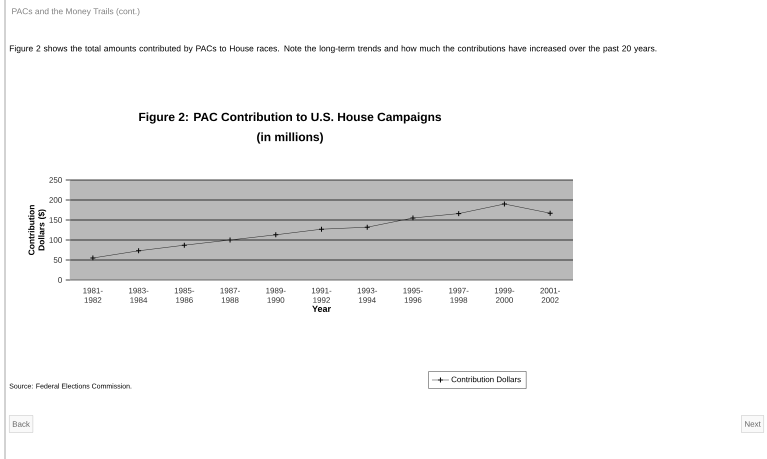  Describe the element at coordinates (290, 118) in the screenshot. I see `chart-title: Figure 2: PAC Contribution to U.S. House Campaigns` at that location.